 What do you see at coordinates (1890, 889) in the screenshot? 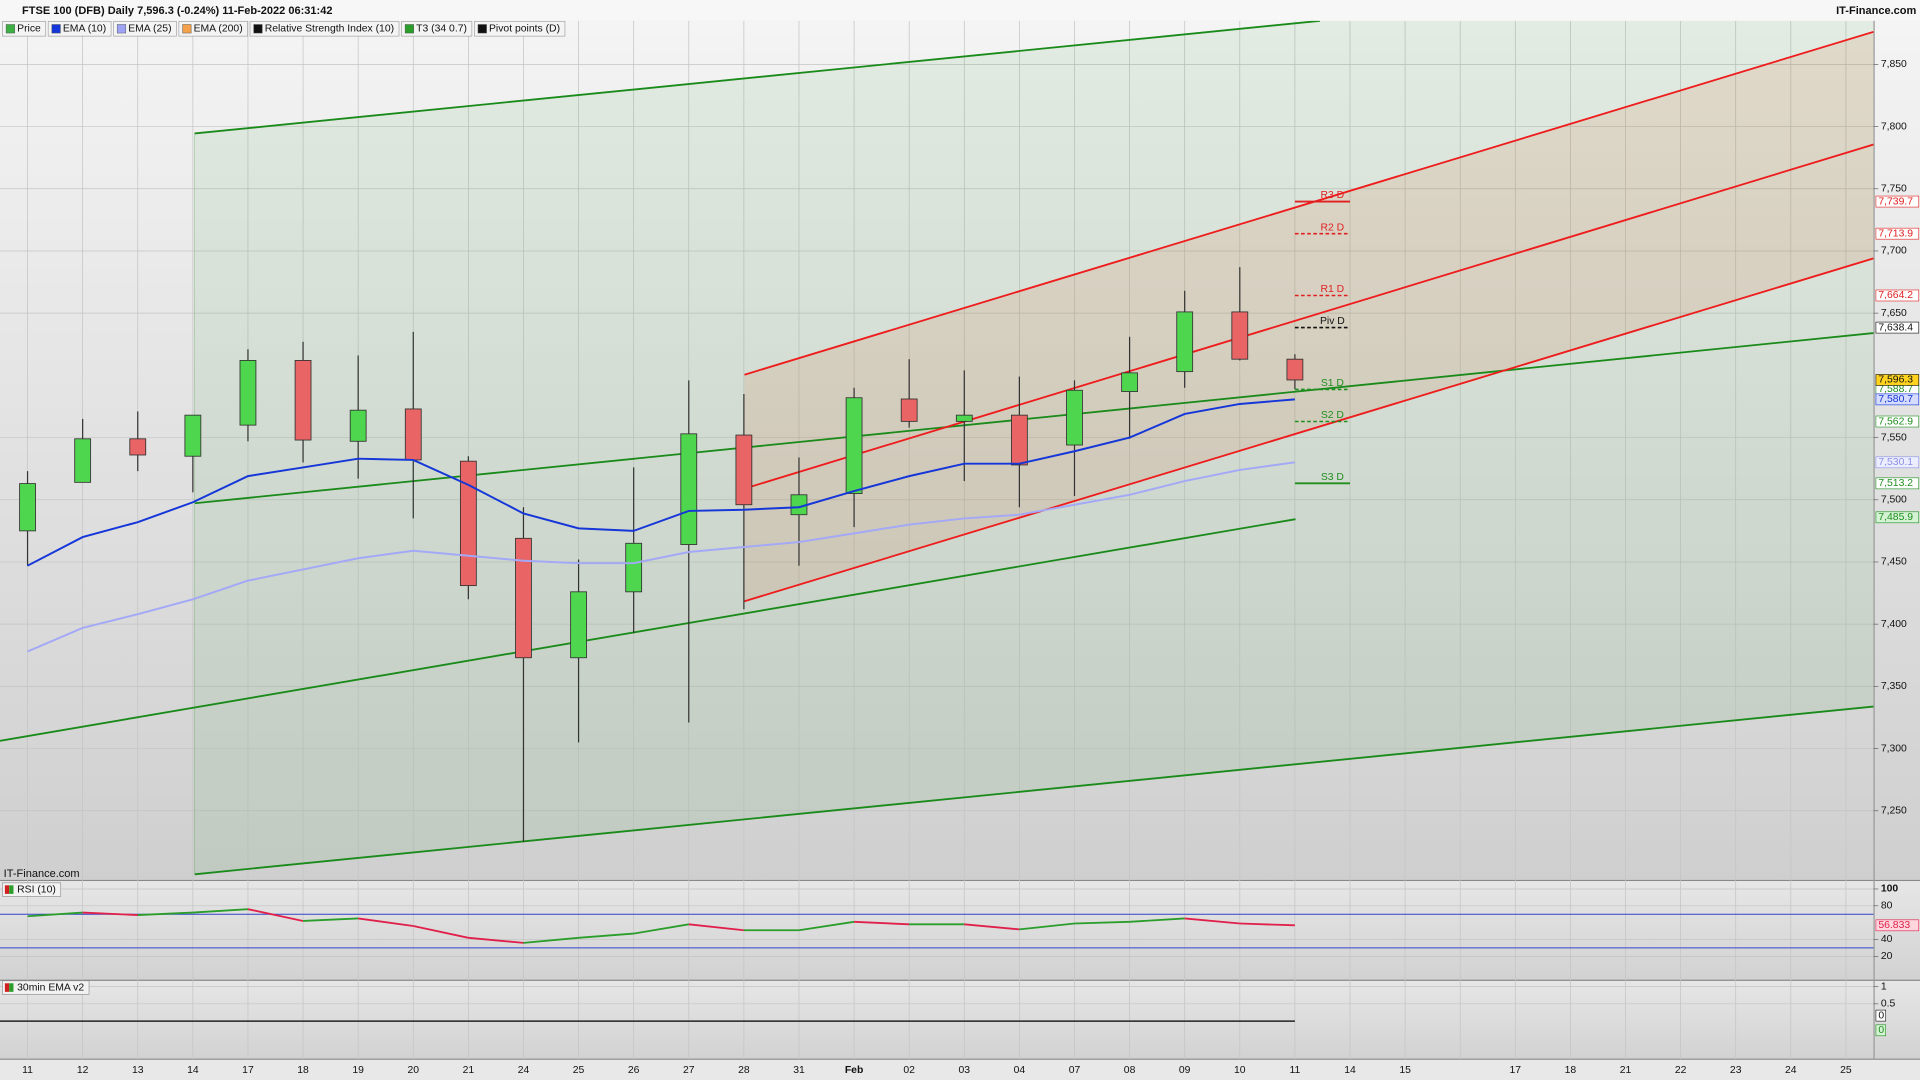
I see `y-tick-label: 100` at bounding box center [1890, 889].